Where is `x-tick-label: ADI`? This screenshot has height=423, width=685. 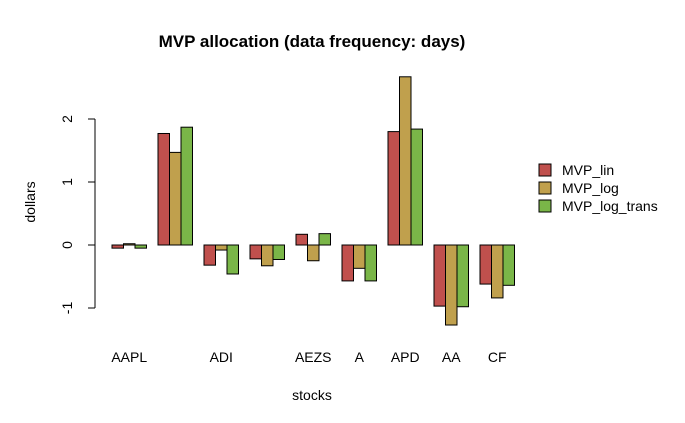 x-tick-label: ADI is located at coordinates (221, 357).